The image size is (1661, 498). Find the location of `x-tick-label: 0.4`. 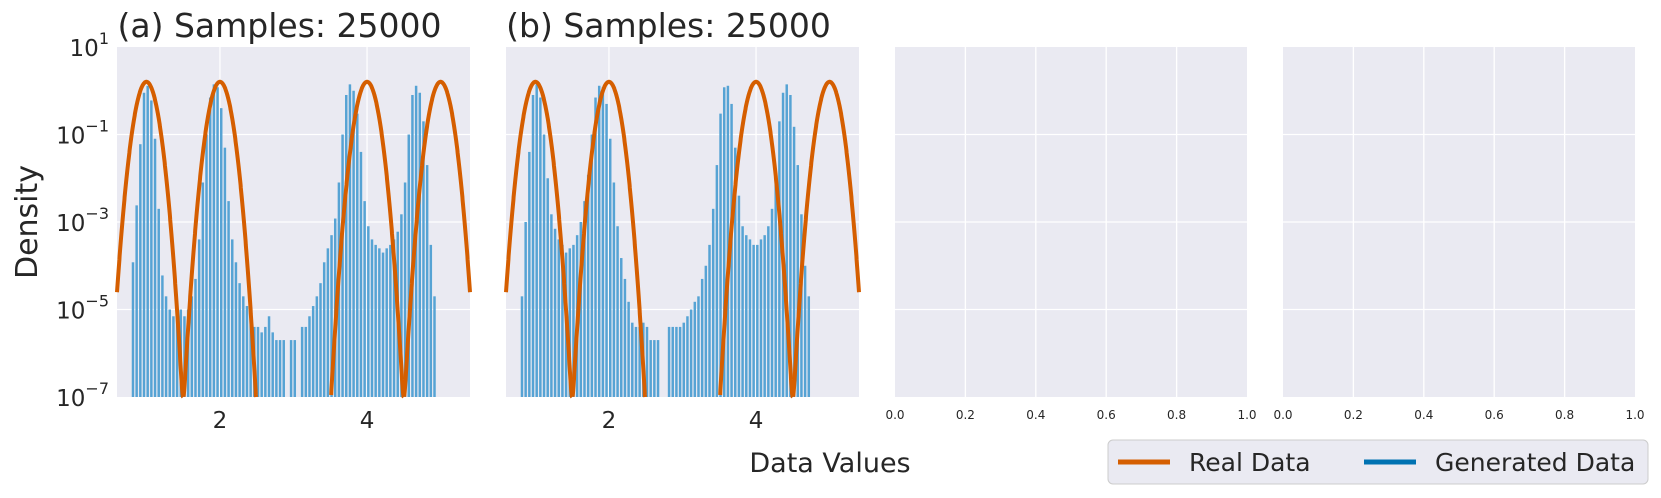

x-tick-label: 0.4 is located at coordinates (1035, 415).